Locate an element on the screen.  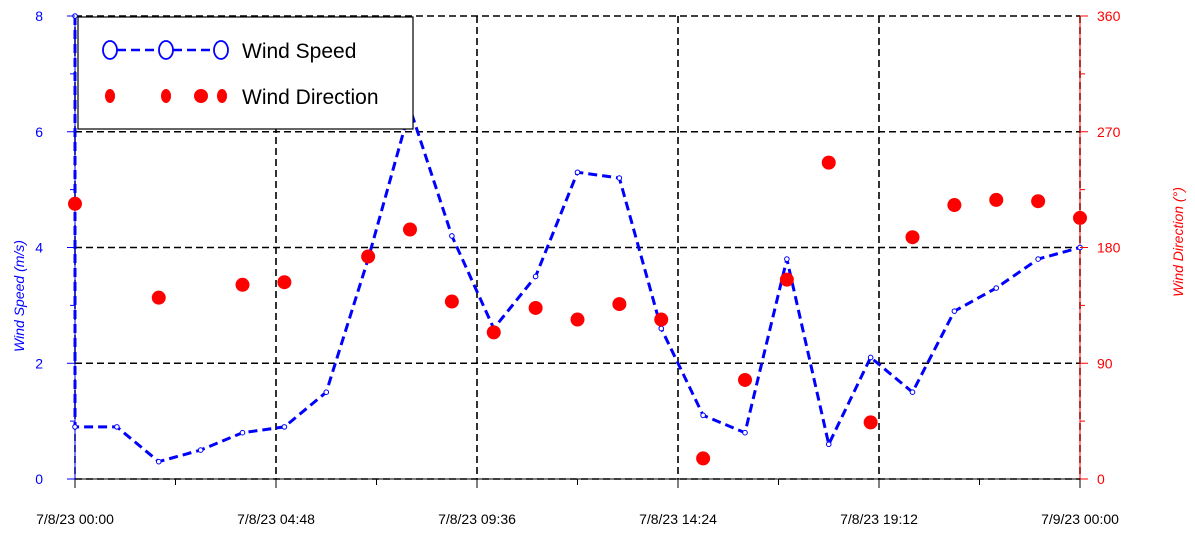
x-tick-label: 7/8/23 00:00 is located at coordinates (75, 519).